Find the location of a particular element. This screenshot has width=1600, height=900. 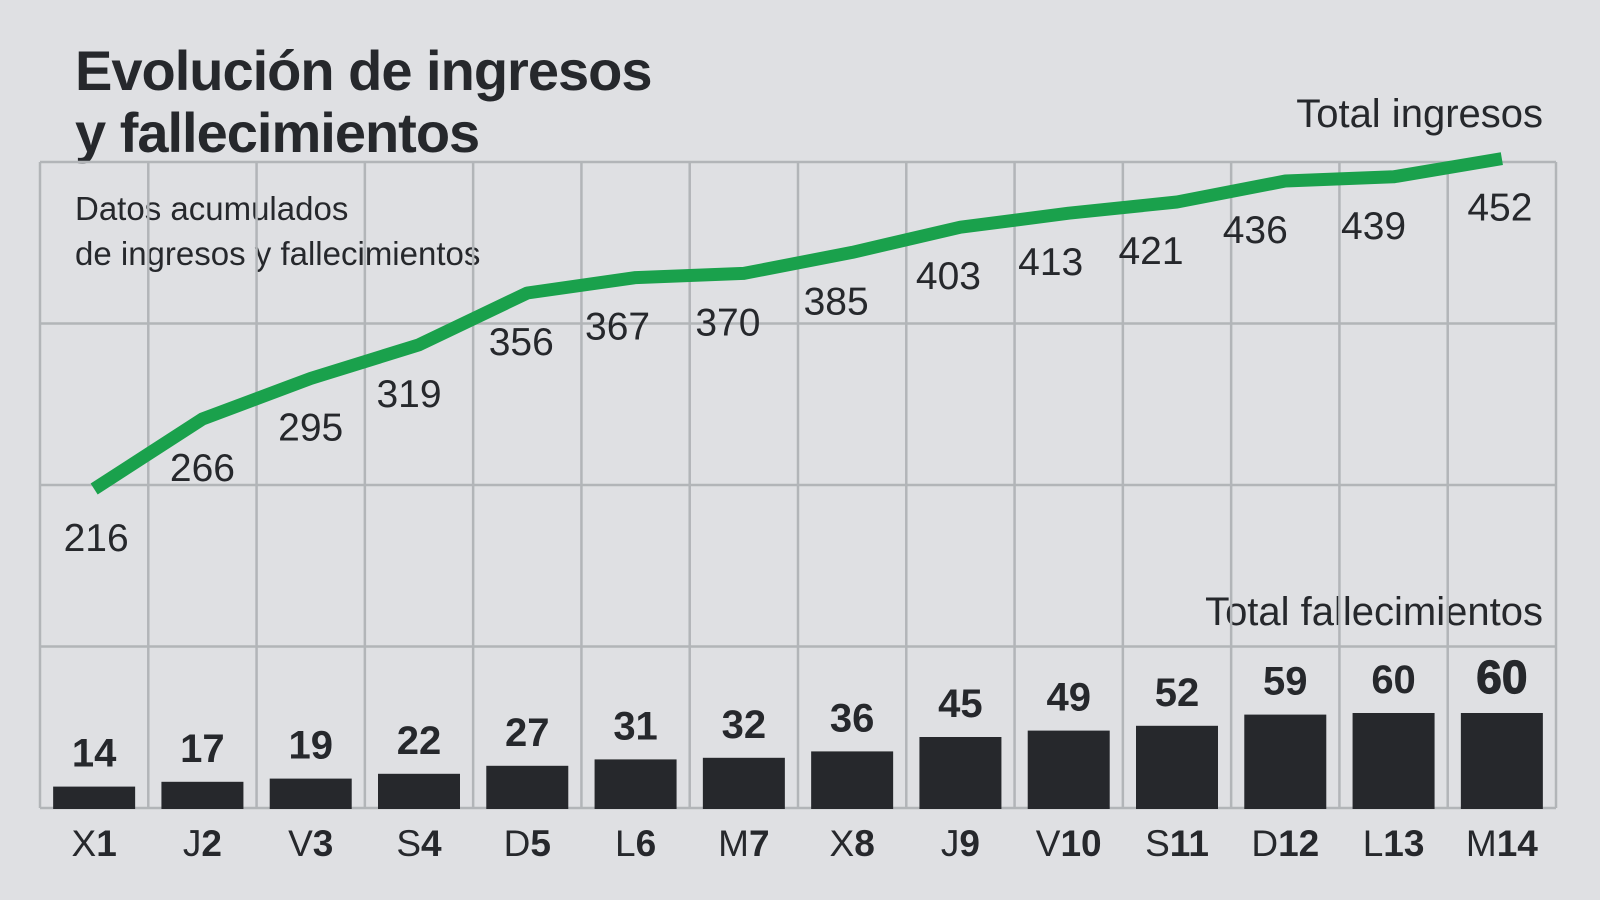

page-title: Evolución de ingresos y fallecimientos is located at coordinates (363, 101).